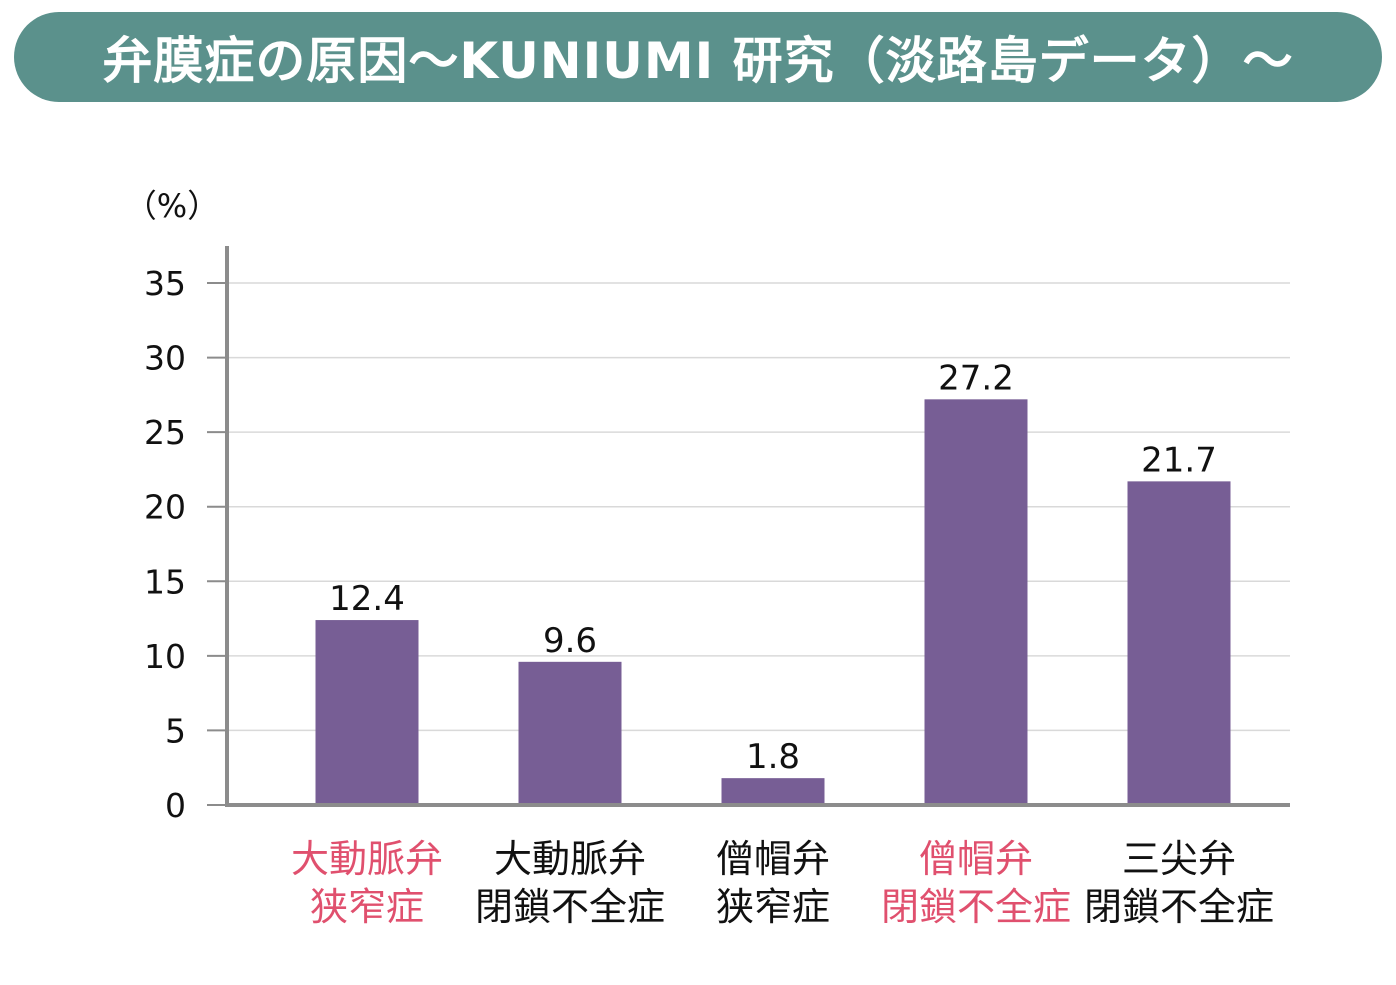 The image size is (1396, 985). I want to click on data-label: 1.8, so click(773, 757).